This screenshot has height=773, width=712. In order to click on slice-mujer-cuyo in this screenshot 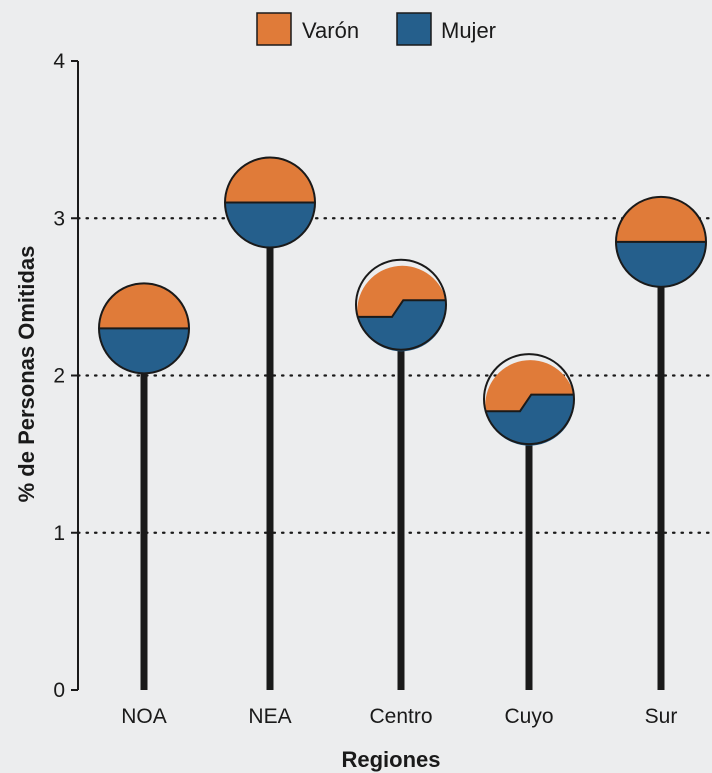, I will do `click(530, 420)`.